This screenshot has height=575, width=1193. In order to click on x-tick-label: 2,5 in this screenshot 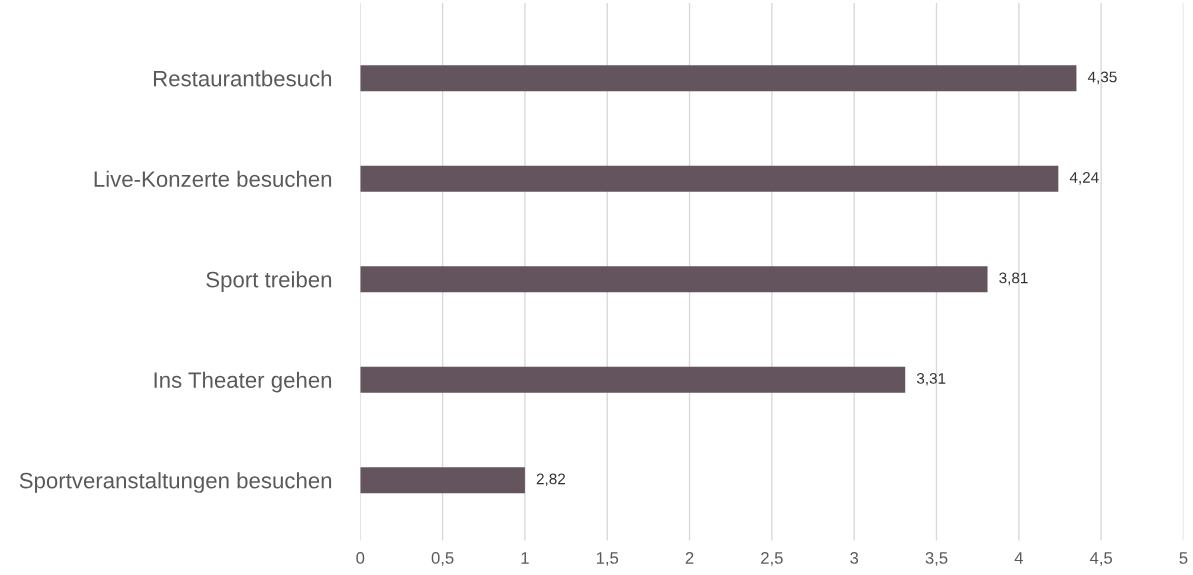, I will do `click(772, 559)`.